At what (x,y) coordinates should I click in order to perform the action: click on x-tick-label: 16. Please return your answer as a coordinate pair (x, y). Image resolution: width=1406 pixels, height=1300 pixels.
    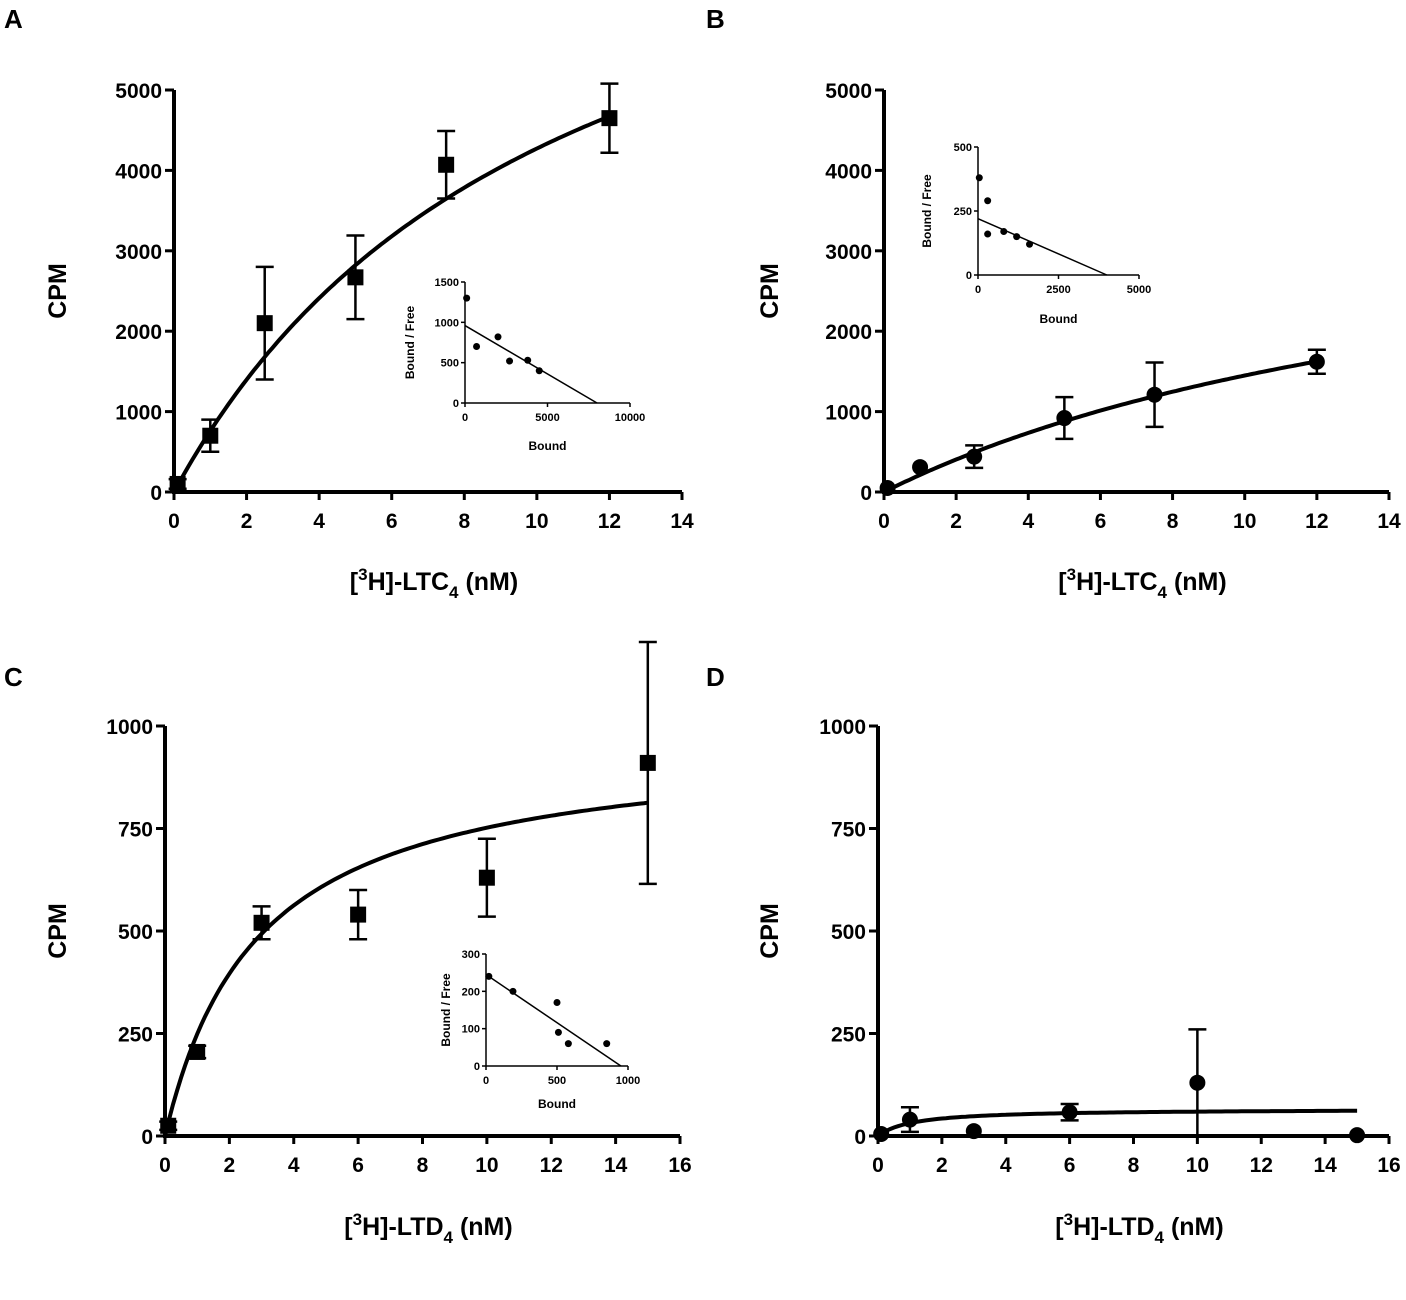
    Looking at the image, I should click on (679, 1165).